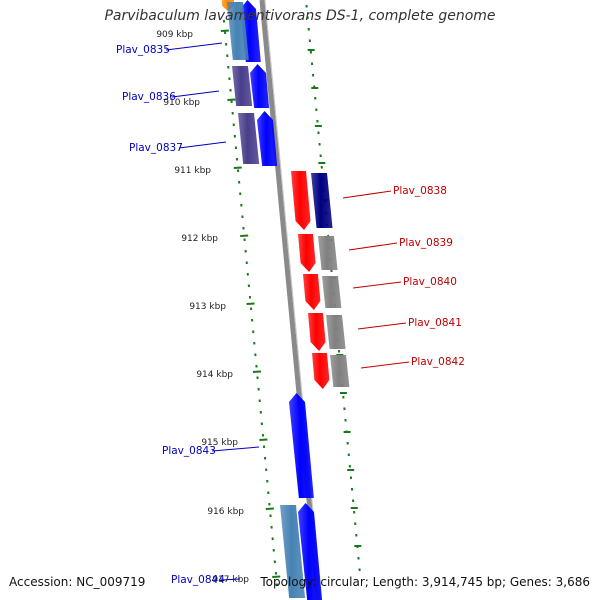 The width and height of the screenshot is (600, 600). I want to click on scale-label: 915 kbp, so click(219, 443).